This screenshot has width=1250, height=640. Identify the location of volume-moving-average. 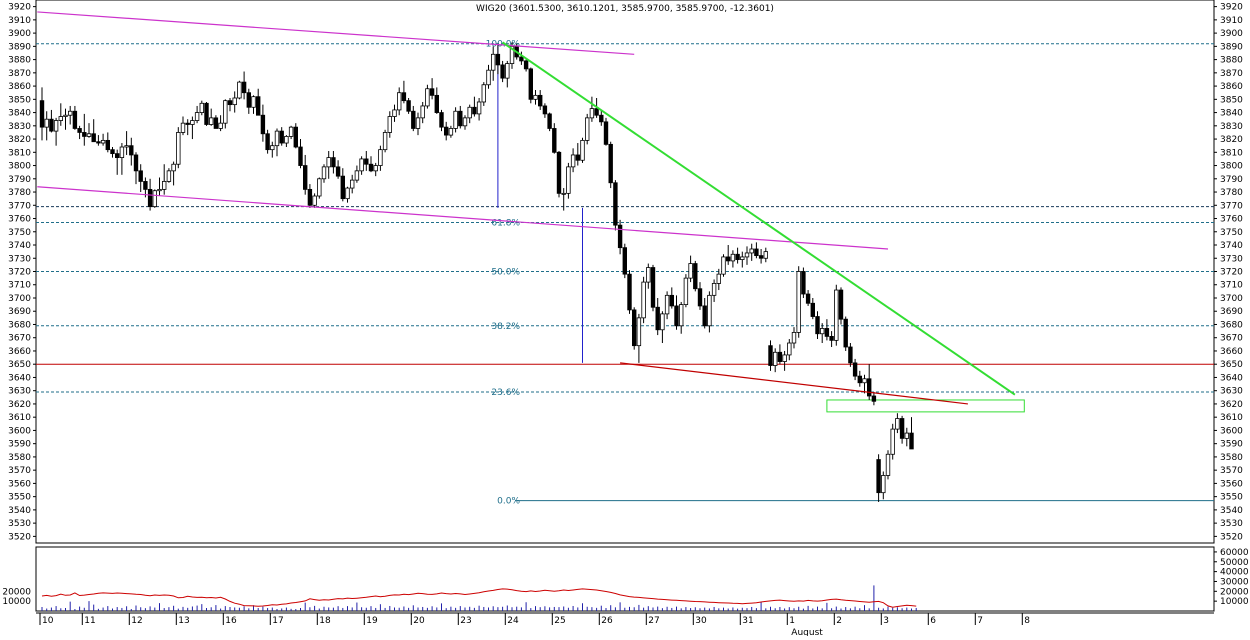
(479, 598).